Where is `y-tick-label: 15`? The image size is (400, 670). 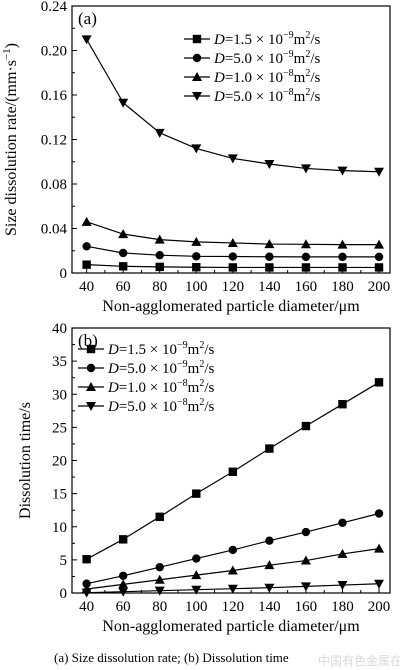 y-tick-label: 15 is located at coordinates (59, 495).